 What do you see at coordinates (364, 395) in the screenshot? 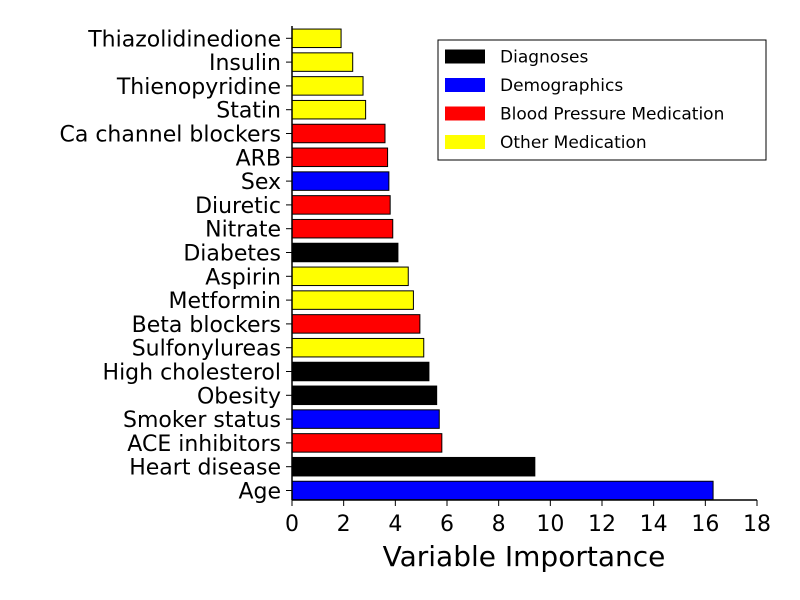
I see `bar-obesity` at bounding box center [364, 395].